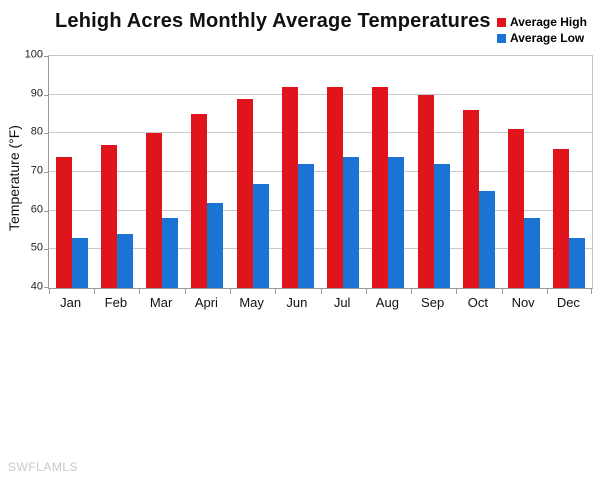  Describe the element at coordinates (36, 170) in the screenshot. I see `y-axis-tick-label-70: 70` at that location.